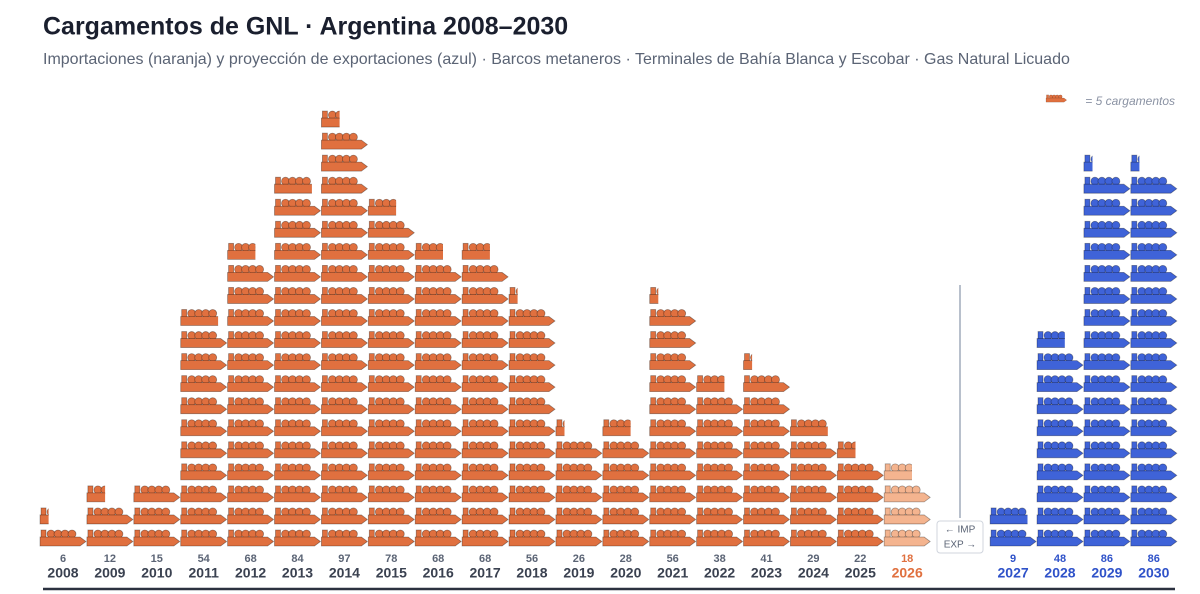  I want to click on x-tick-label: 2023, so click(766, 573).